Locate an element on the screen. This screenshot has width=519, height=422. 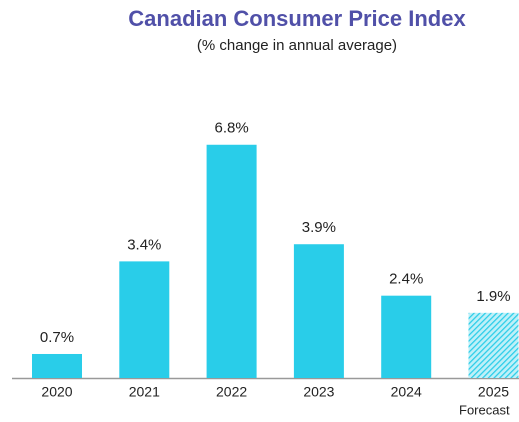
value-label: 6.8% is located at coordinates (231, 128).